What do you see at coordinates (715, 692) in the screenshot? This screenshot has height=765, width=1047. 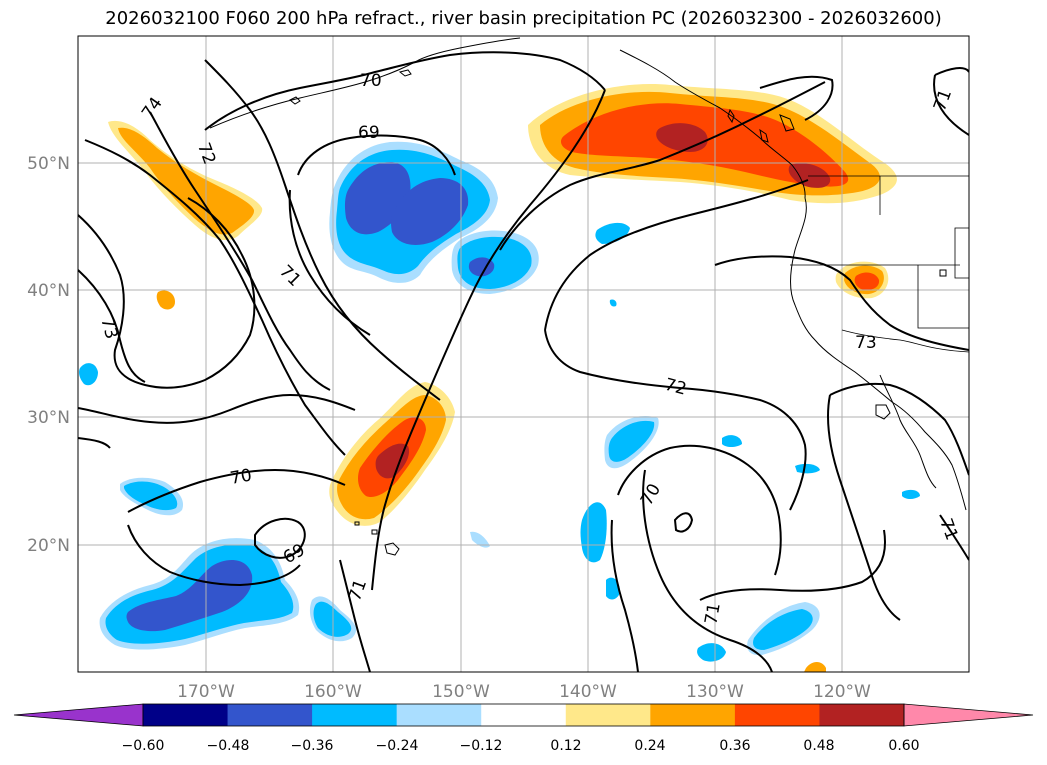 I see `lon-label: 130°W` at bounding box center [715, 692].